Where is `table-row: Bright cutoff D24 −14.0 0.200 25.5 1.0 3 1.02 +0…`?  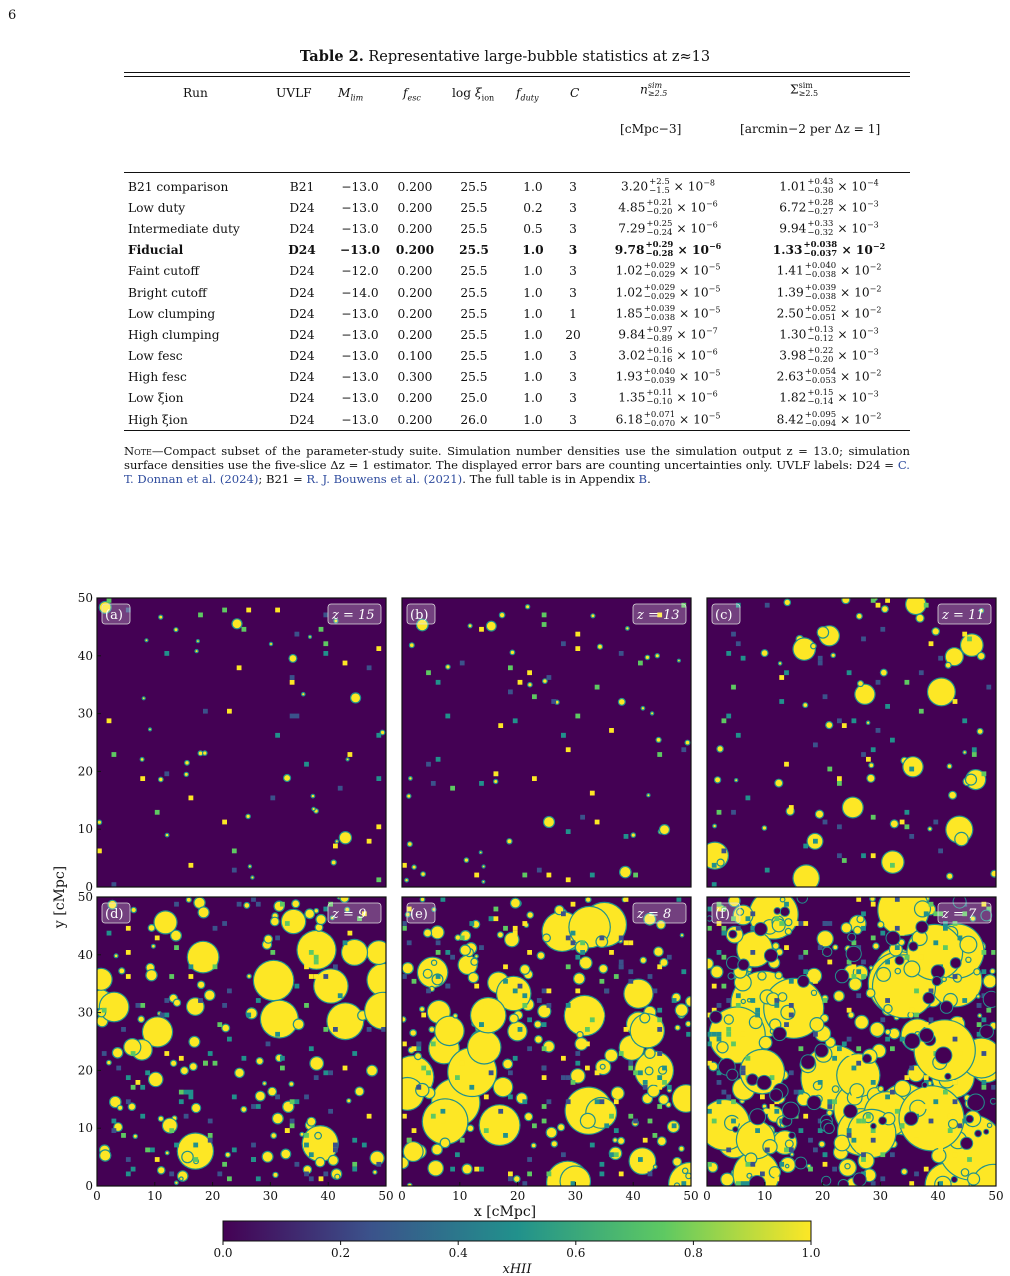 table-row: Bright cutoff D24 −14.0 0.200 25.5 1.0 3 1.02 +0… is located at coordinates (517, 292).